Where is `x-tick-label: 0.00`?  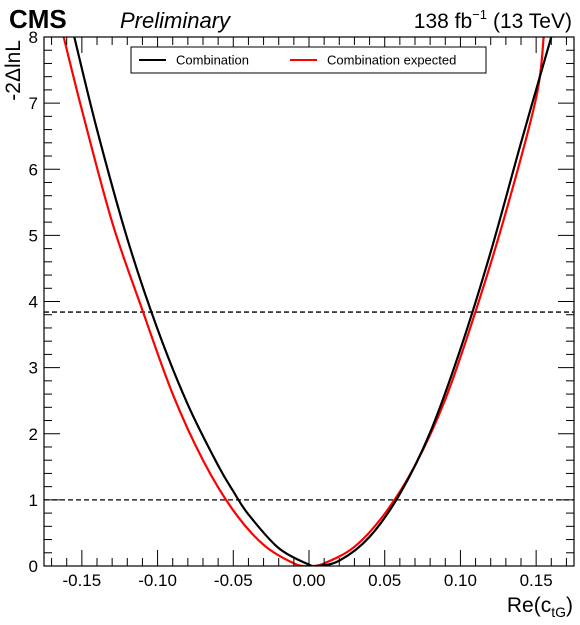
x-tick-label: 0.00 is located at coordinates (308, 580).